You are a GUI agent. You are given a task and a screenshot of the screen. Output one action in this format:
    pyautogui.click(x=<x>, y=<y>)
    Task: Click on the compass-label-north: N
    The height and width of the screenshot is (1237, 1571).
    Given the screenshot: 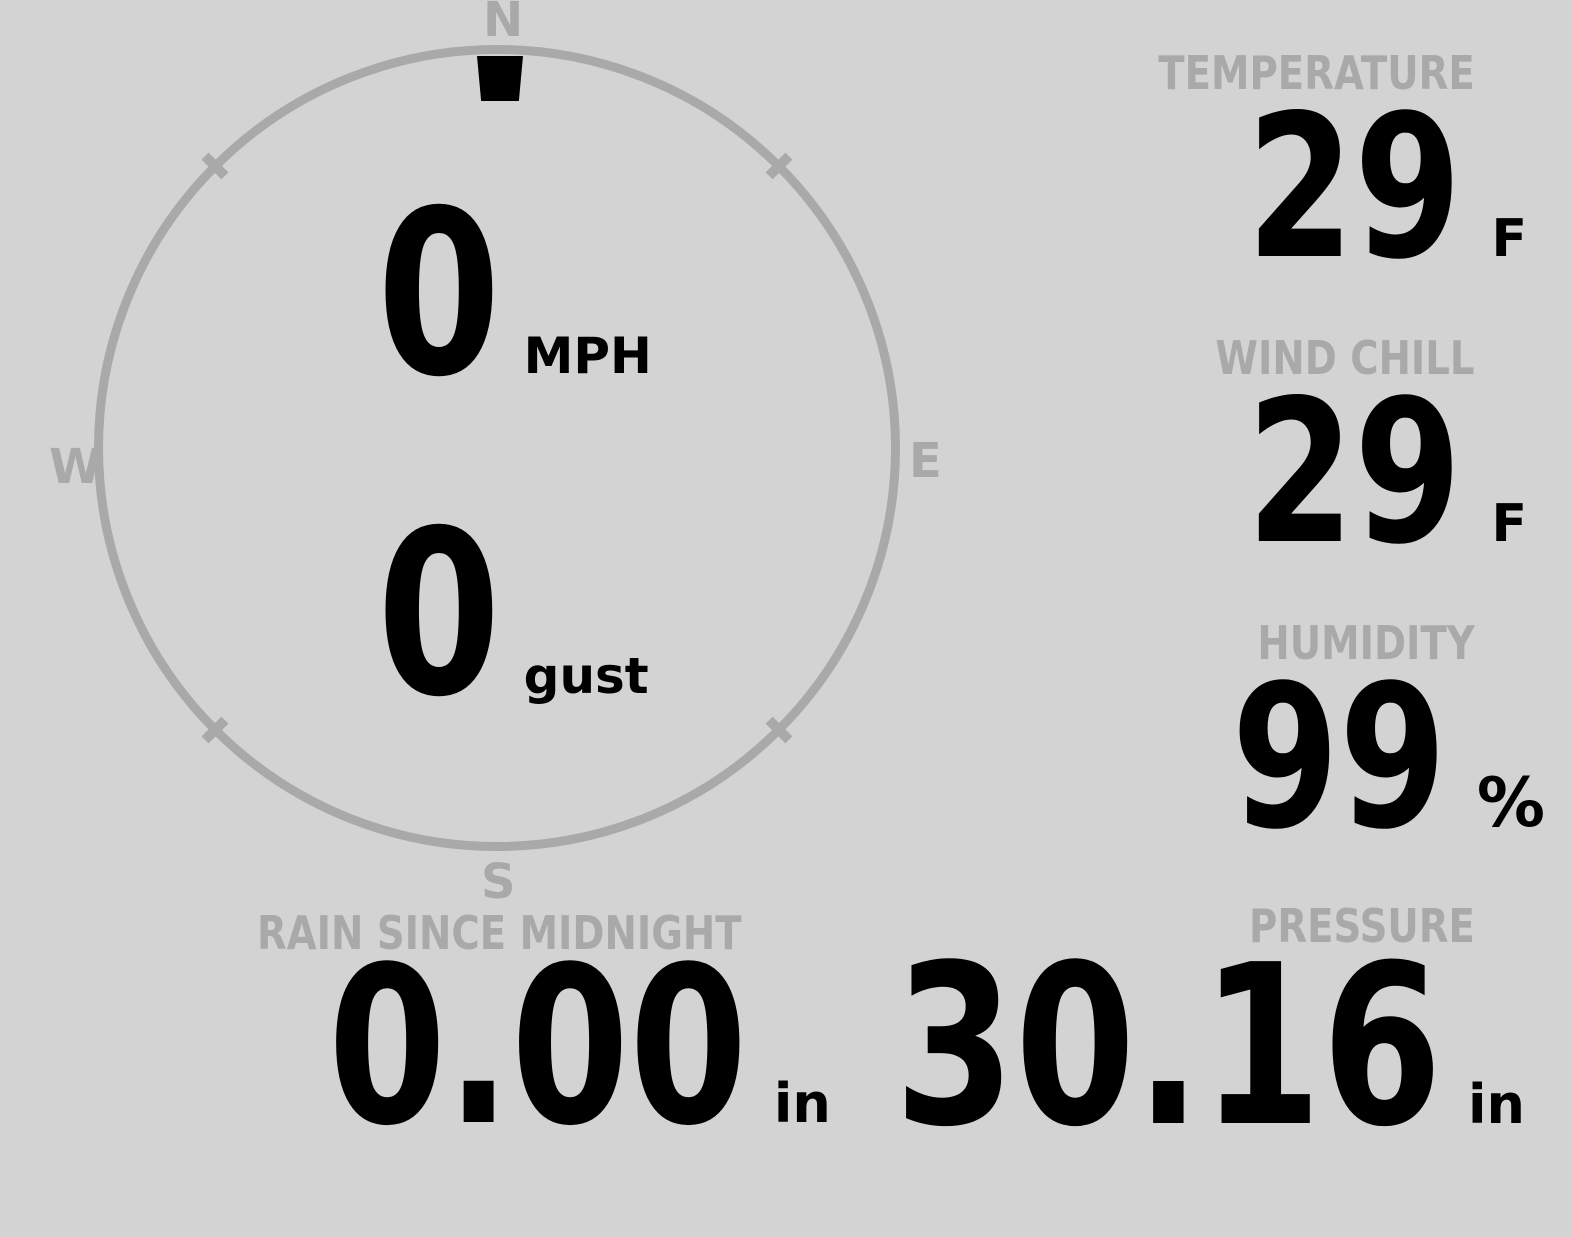 What is the action you would take?
    pyautogui.click(x=503, y=24)
    